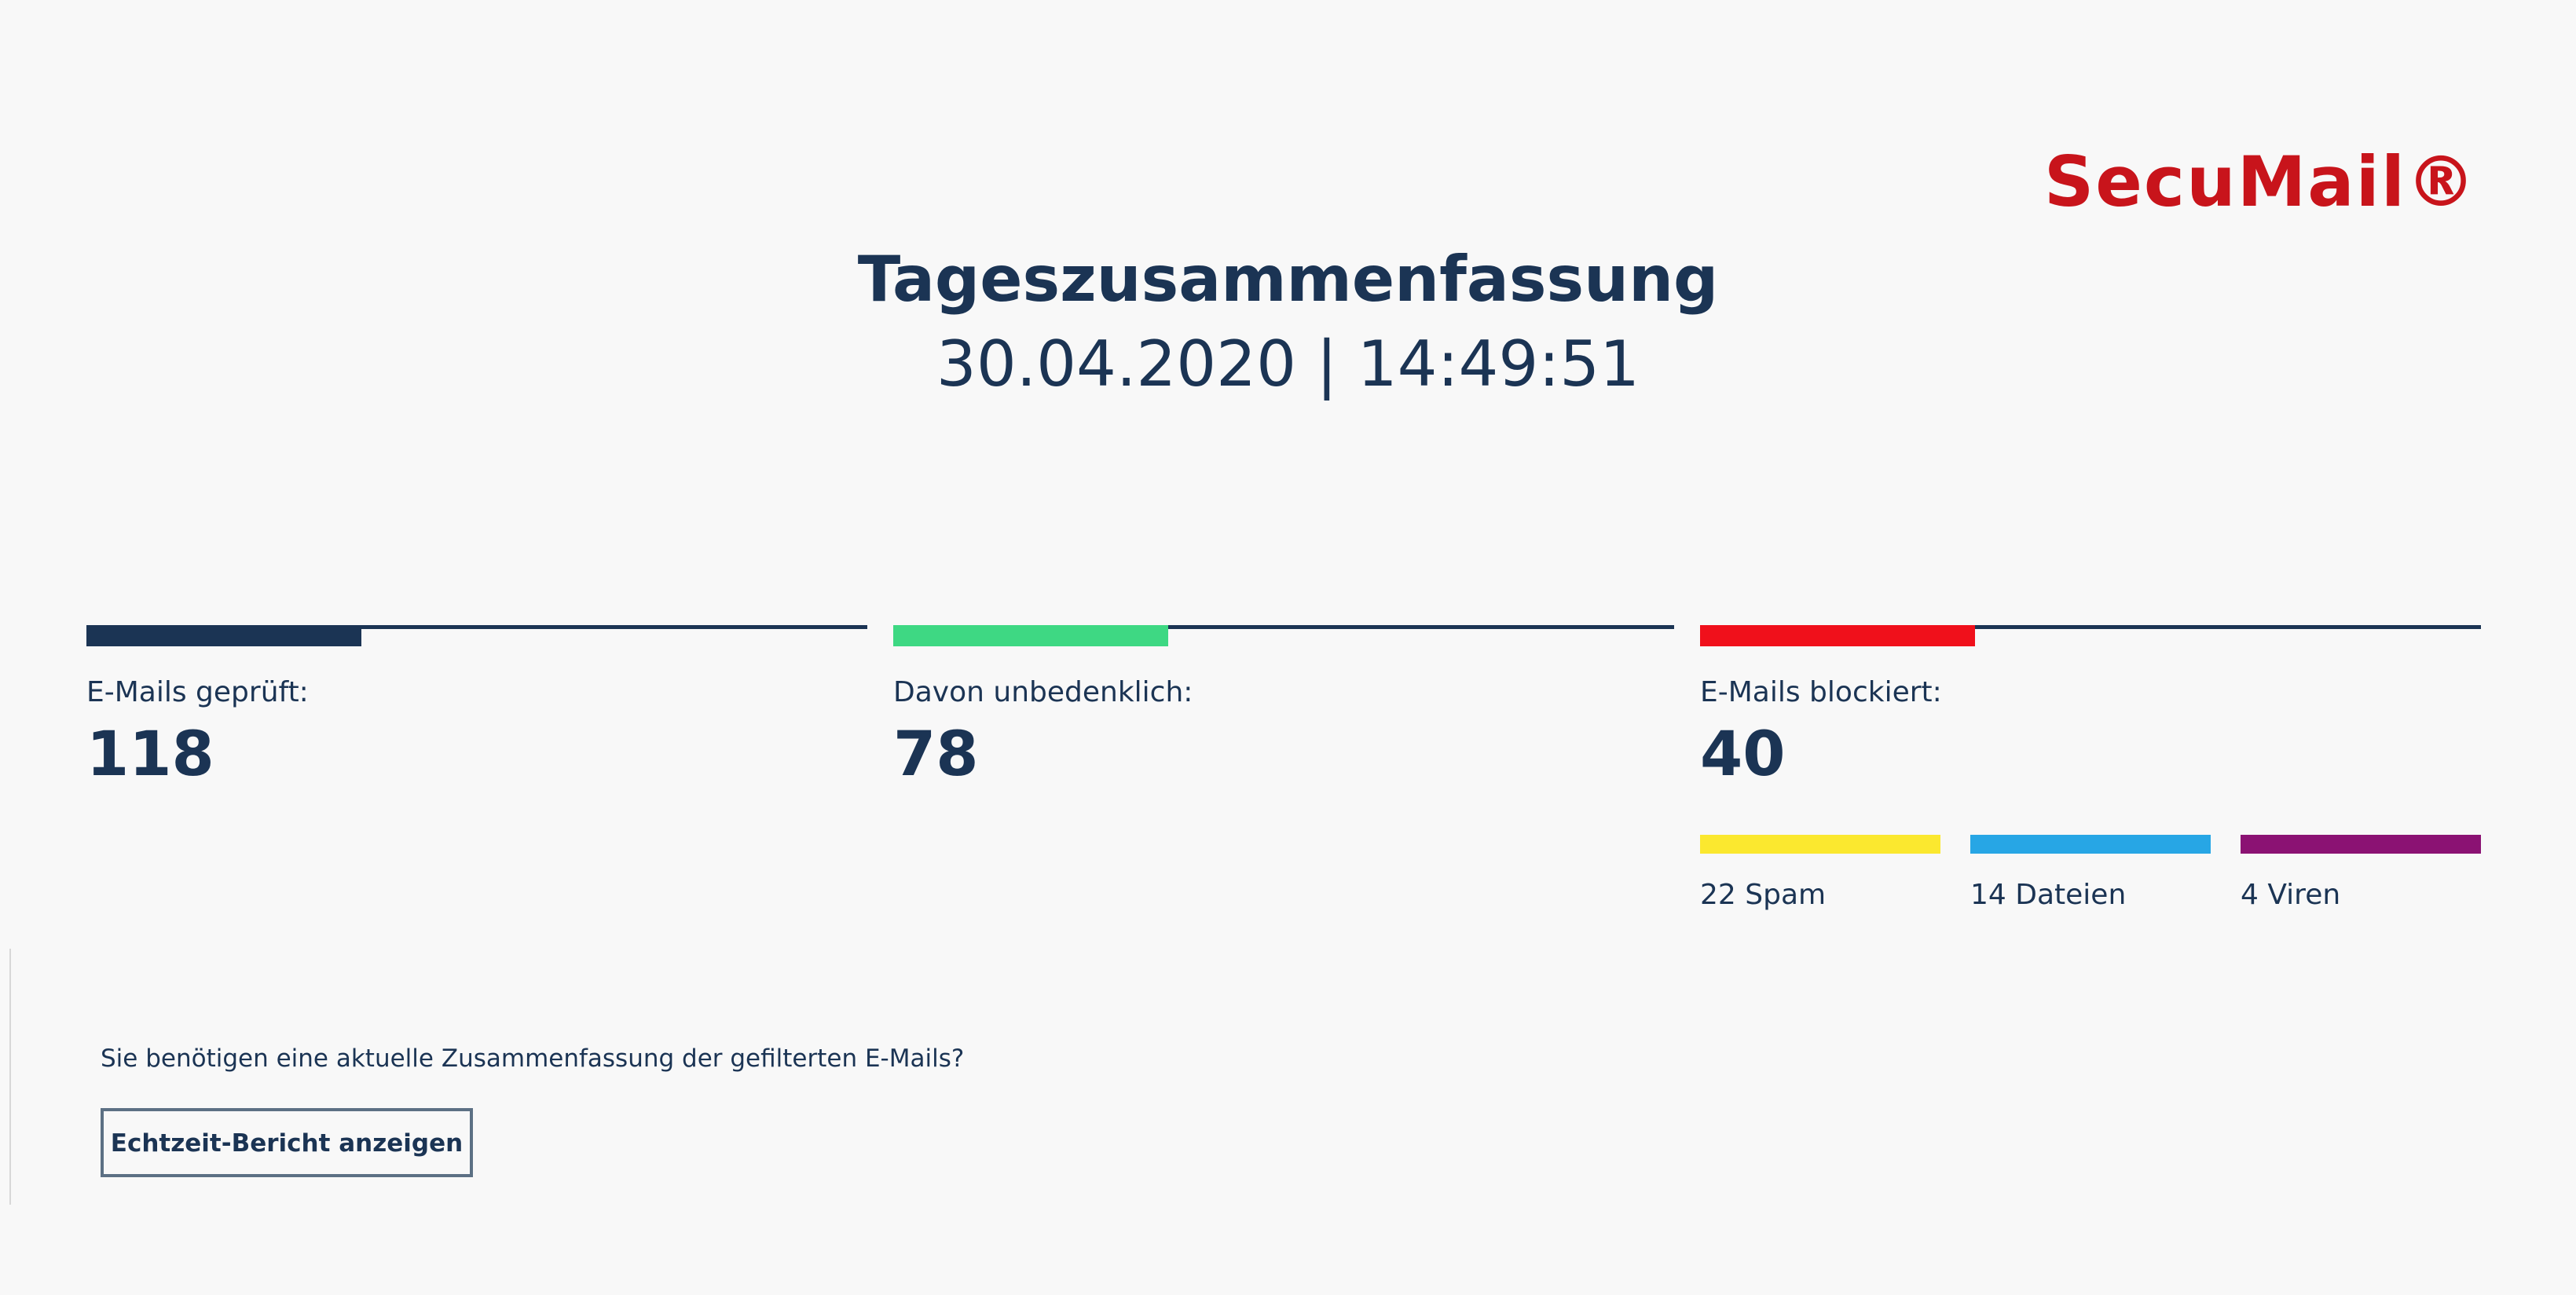  Describe the element at coordinates (1837, 635) in the screenshot. I see `stat-blocked-accent` at that location.